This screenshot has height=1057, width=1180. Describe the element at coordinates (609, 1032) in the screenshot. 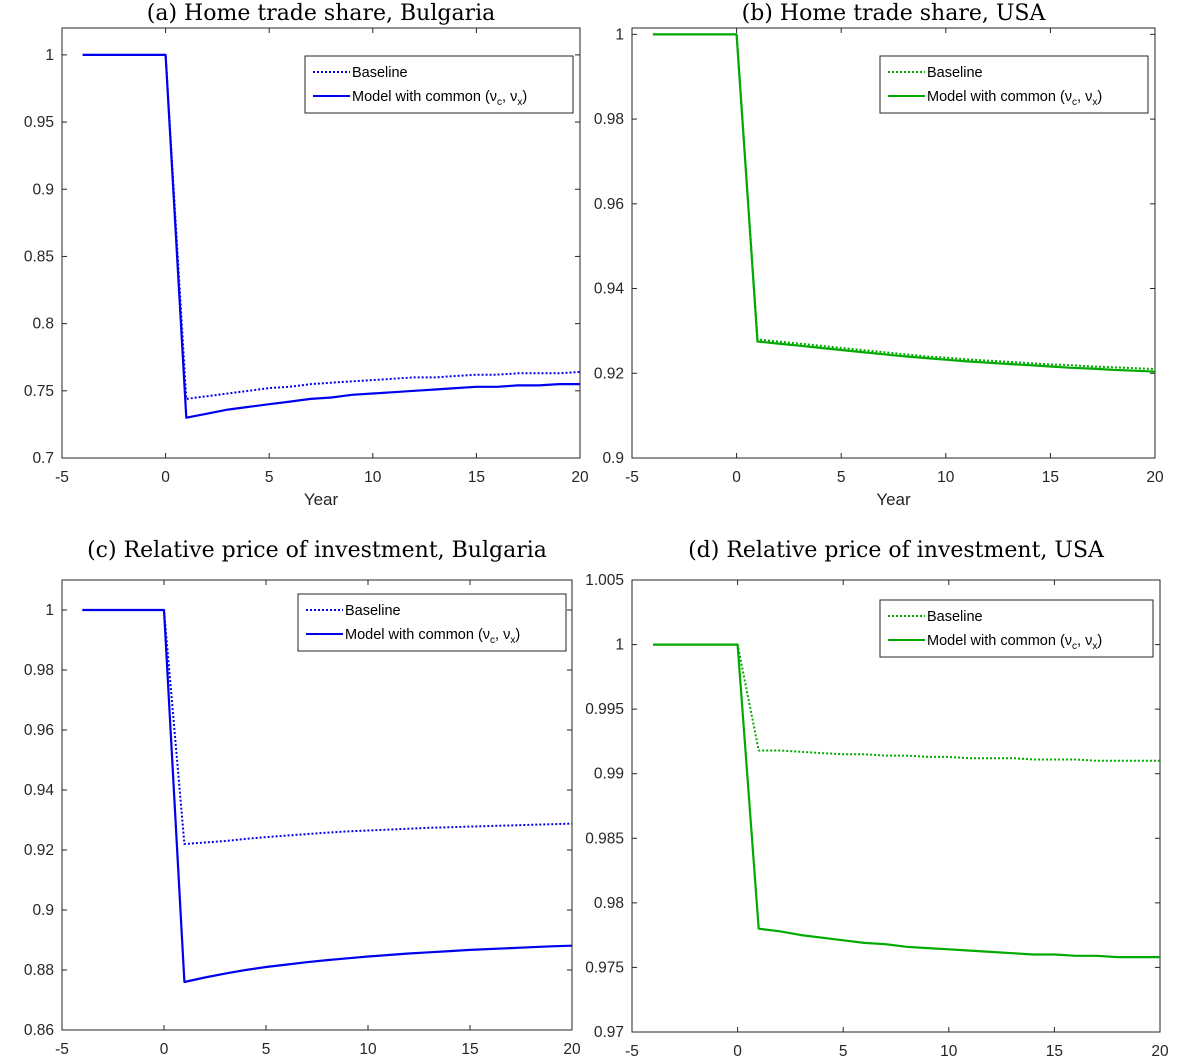

I see `y-tick-label: 0.97` at that location.